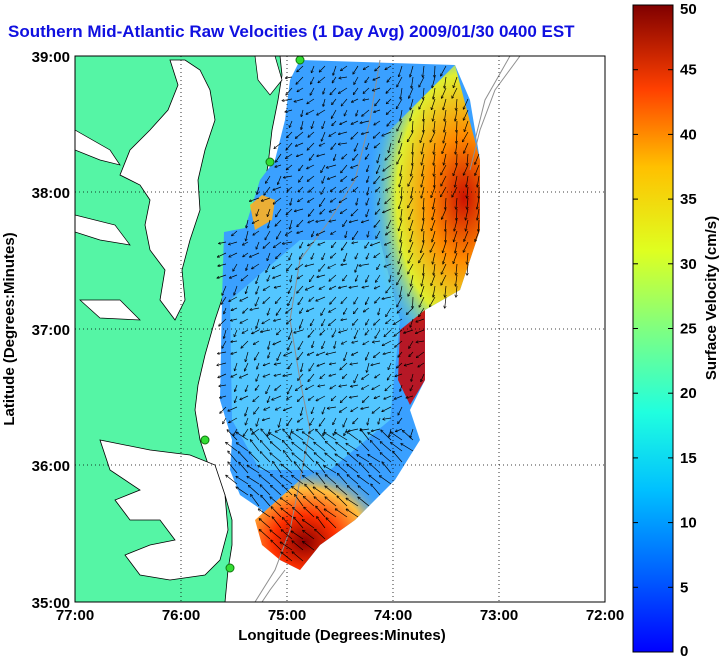  I want to click on y-tick-label: 39:00, so click(51, 57).